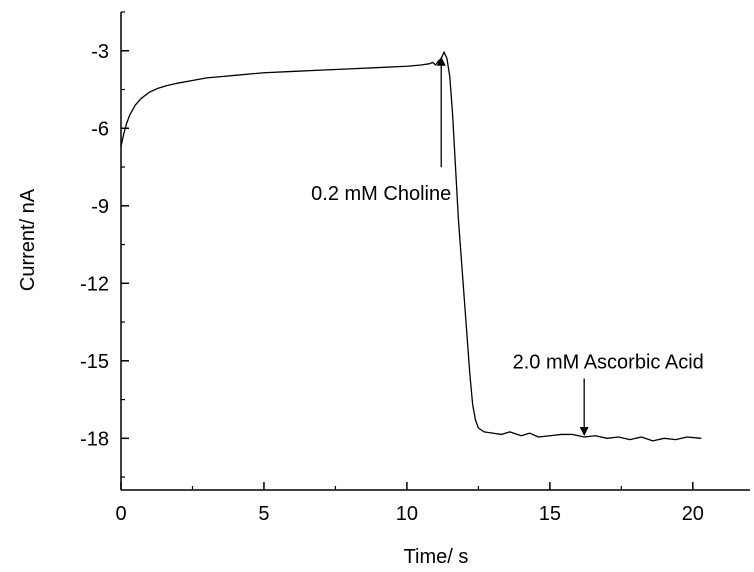 This screenshot has width=754, height=572. I want to click on y-tick-label: -9, so click(100, 207).